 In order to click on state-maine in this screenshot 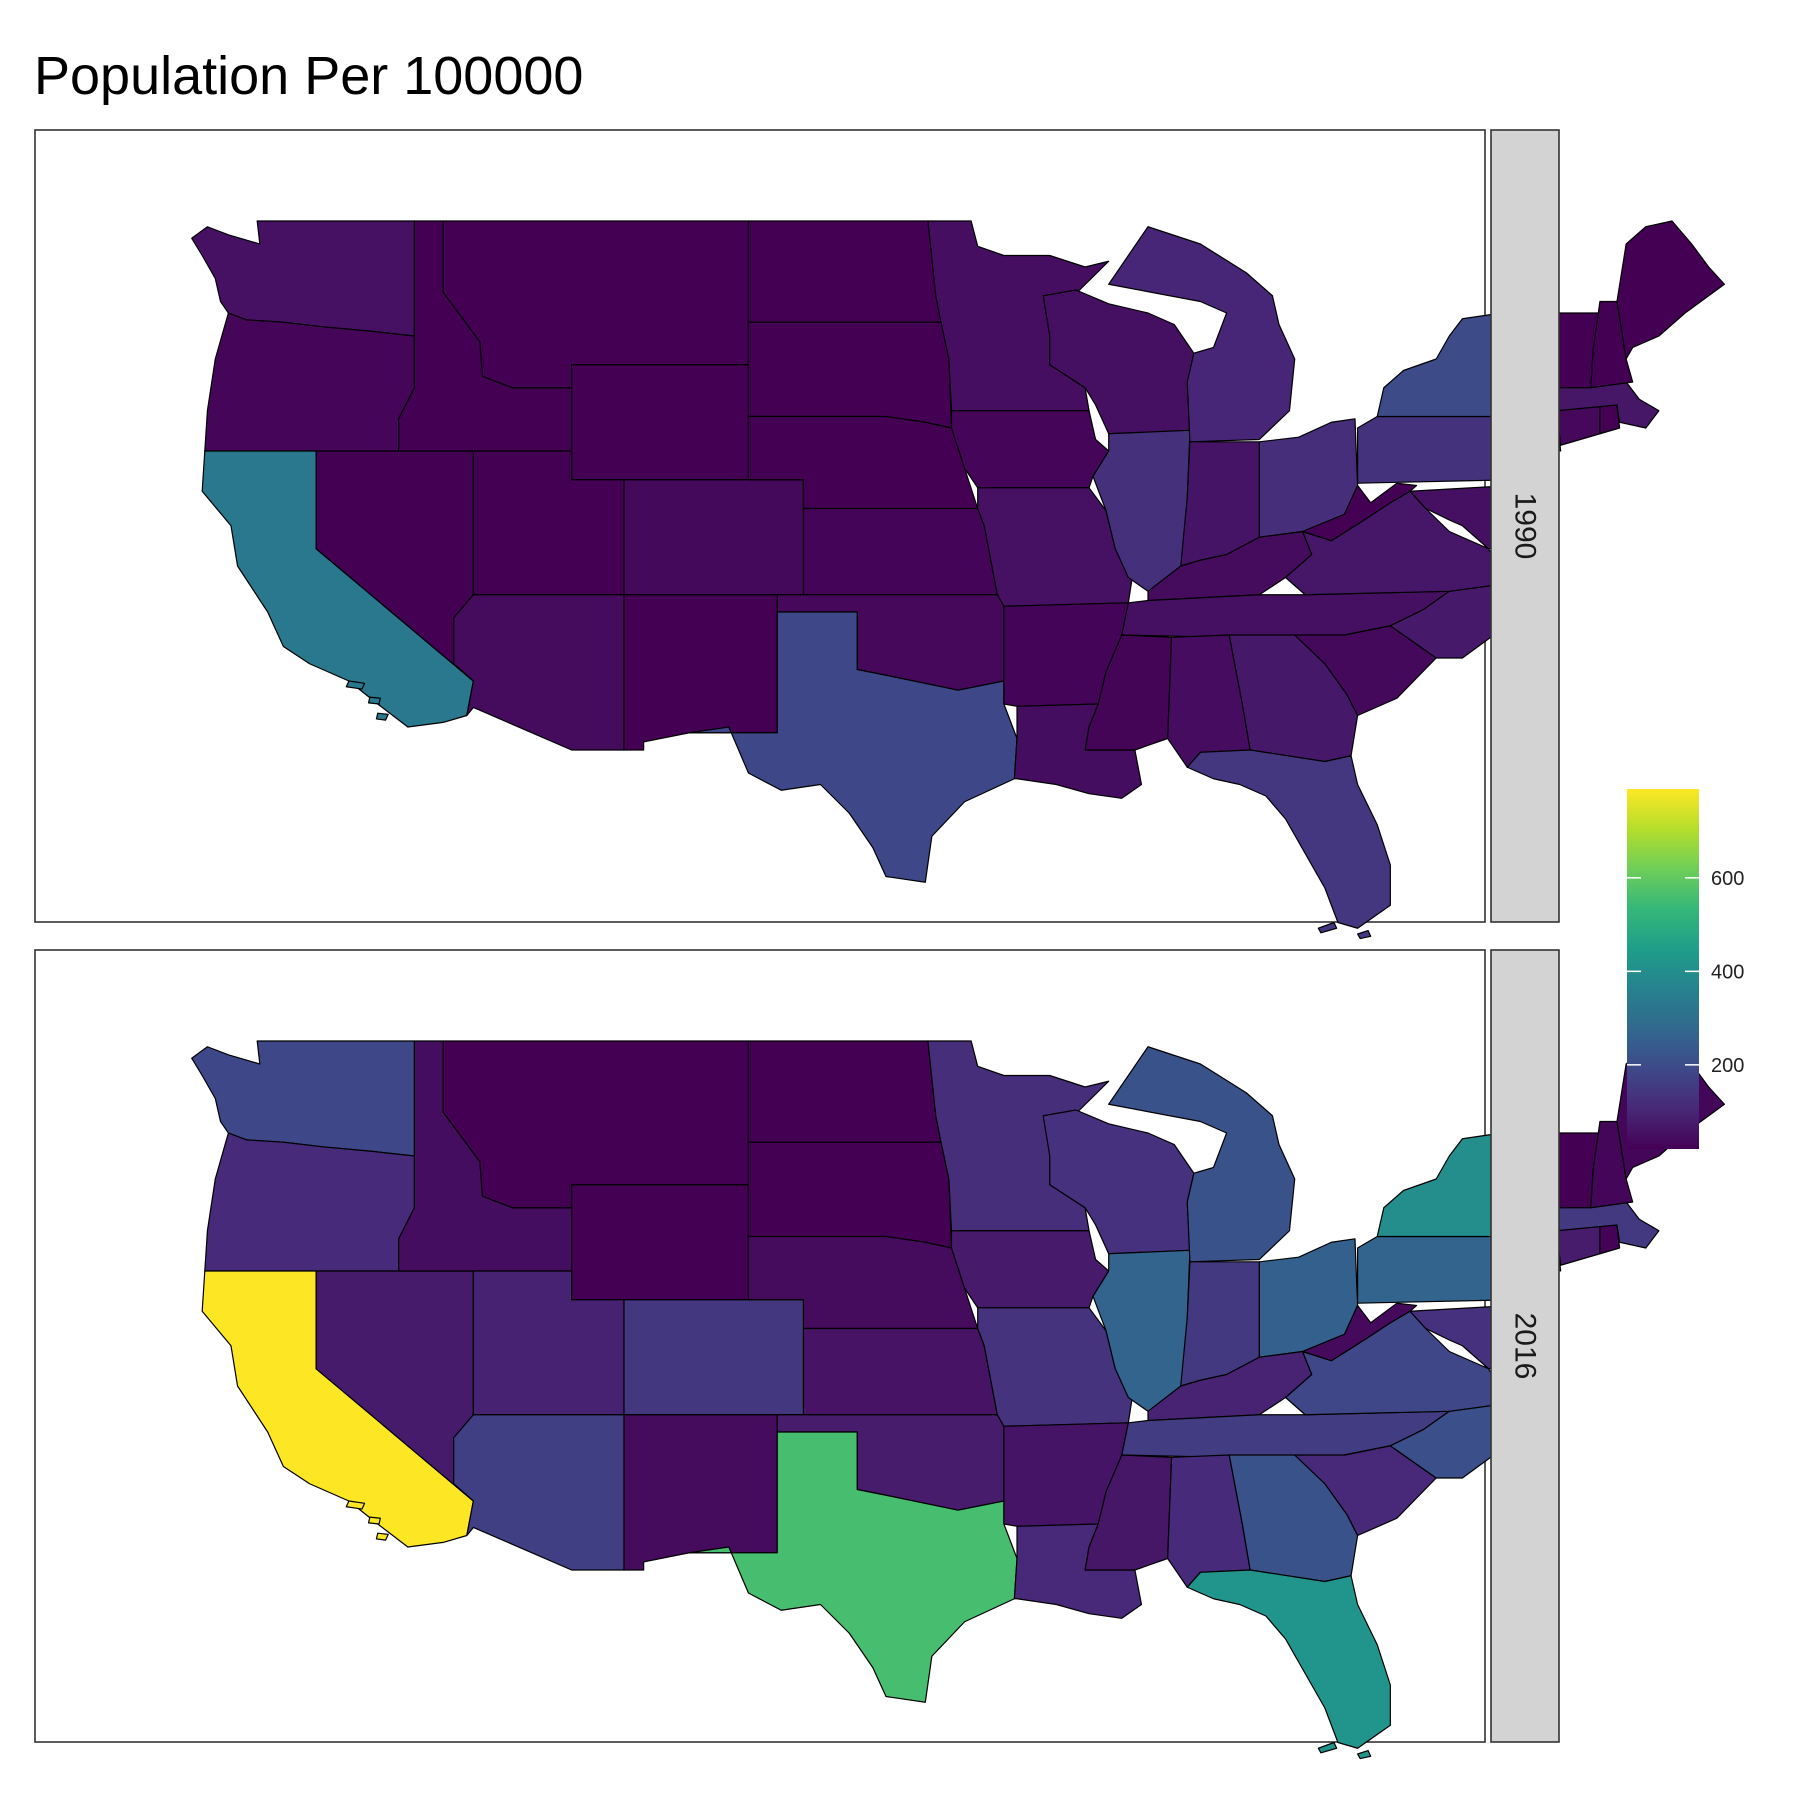, I will do `click(1670, 290)`.